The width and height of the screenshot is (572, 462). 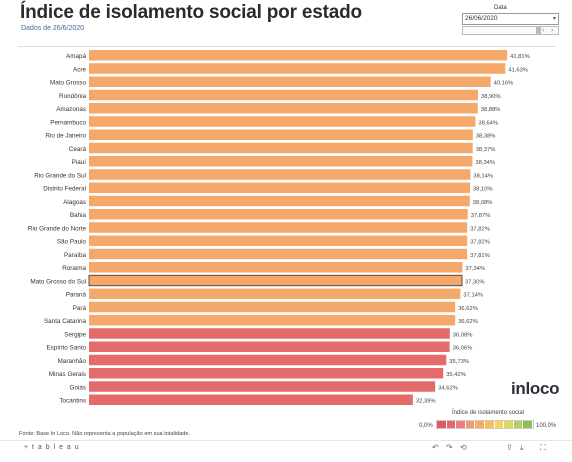 I want to click on category-label: Pará, so click(x=80, y=308).